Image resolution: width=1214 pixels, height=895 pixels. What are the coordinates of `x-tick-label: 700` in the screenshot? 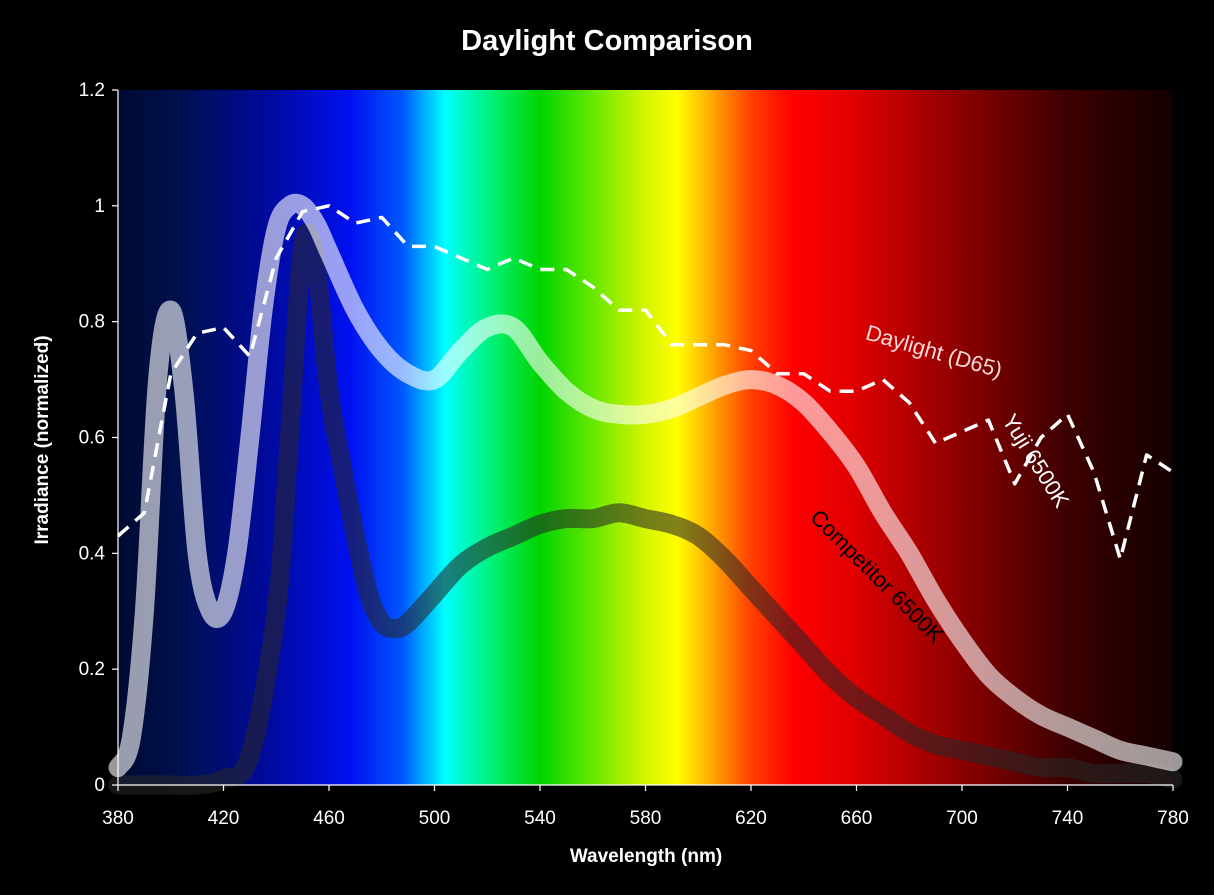 It's located at (962, 818).